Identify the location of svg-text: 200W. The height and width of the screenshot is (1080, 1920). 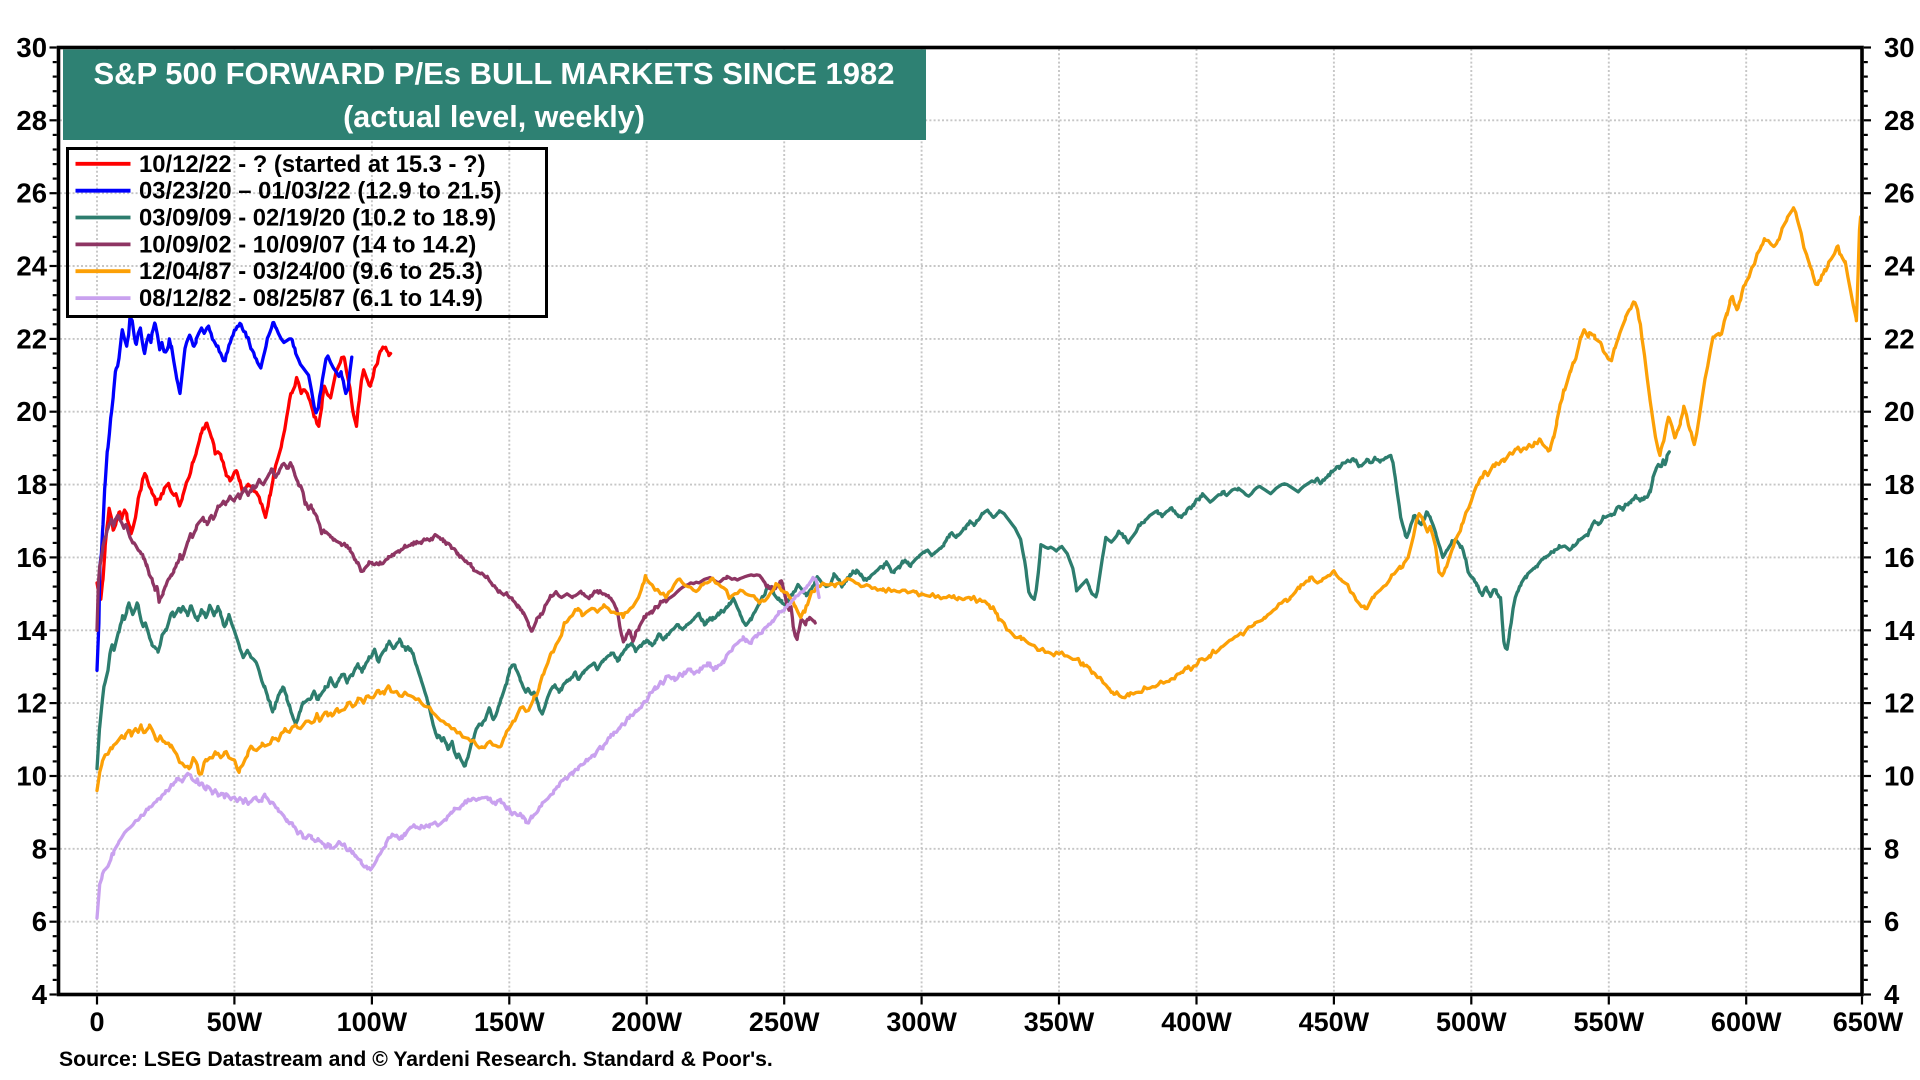
(646, 1022).